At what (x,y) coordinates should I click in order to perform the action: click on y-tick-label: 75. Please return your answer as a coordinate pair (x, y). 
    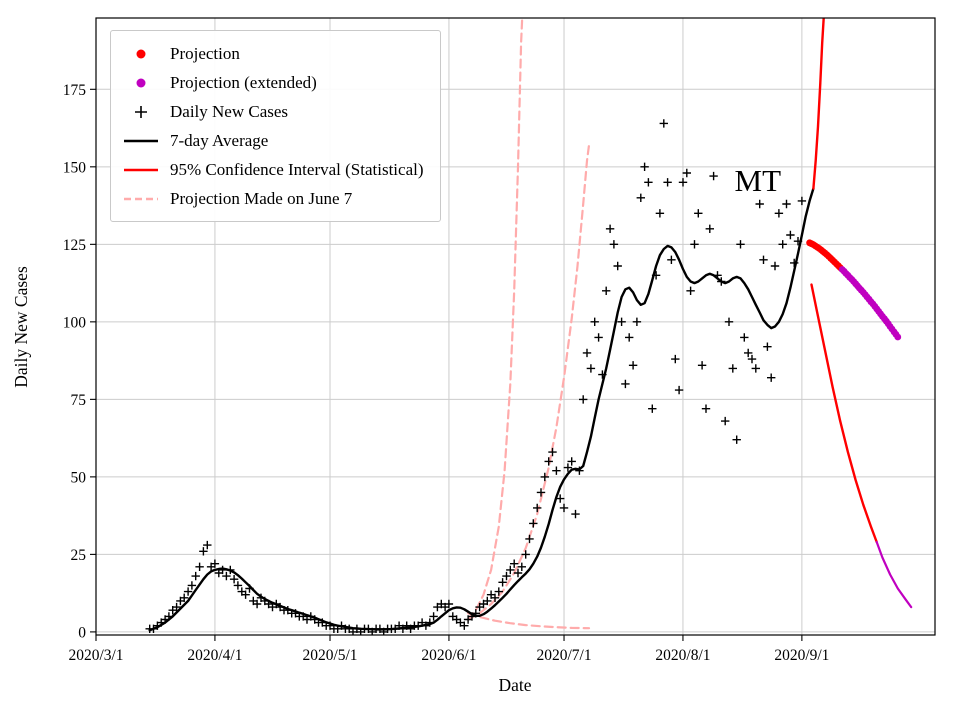
    Looking at the image, I should click on (79, 400).